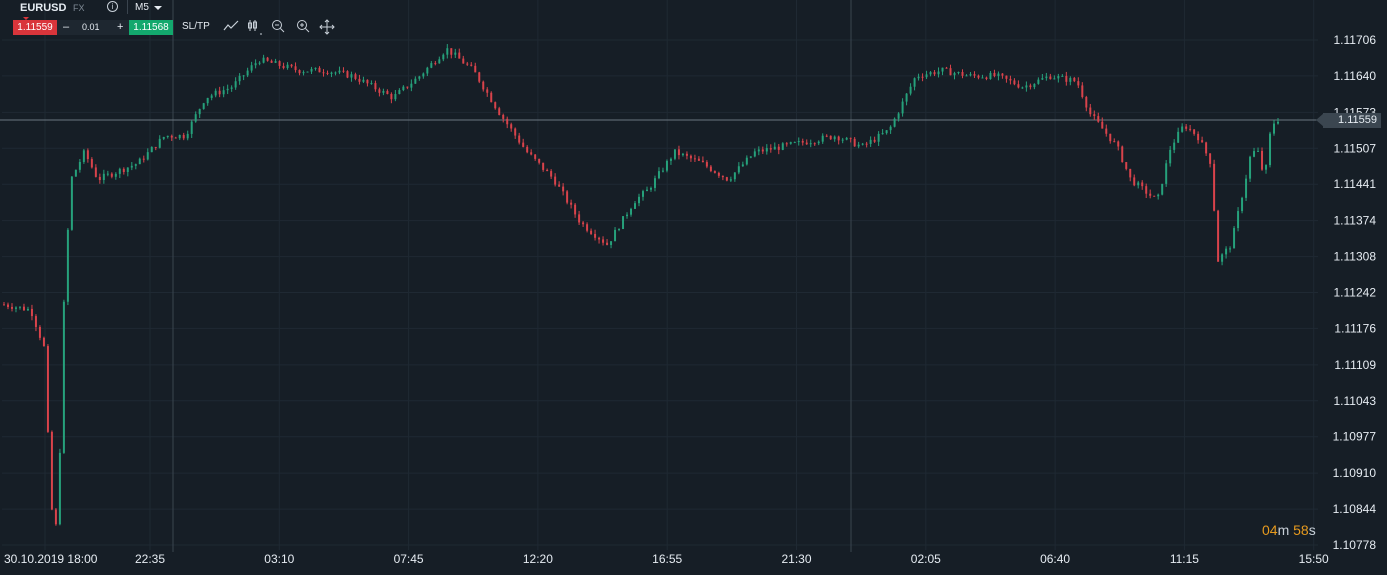 This screenshot has width=1387, height=575. I want to click on sell-button: 1.11559, so click(35, 27).